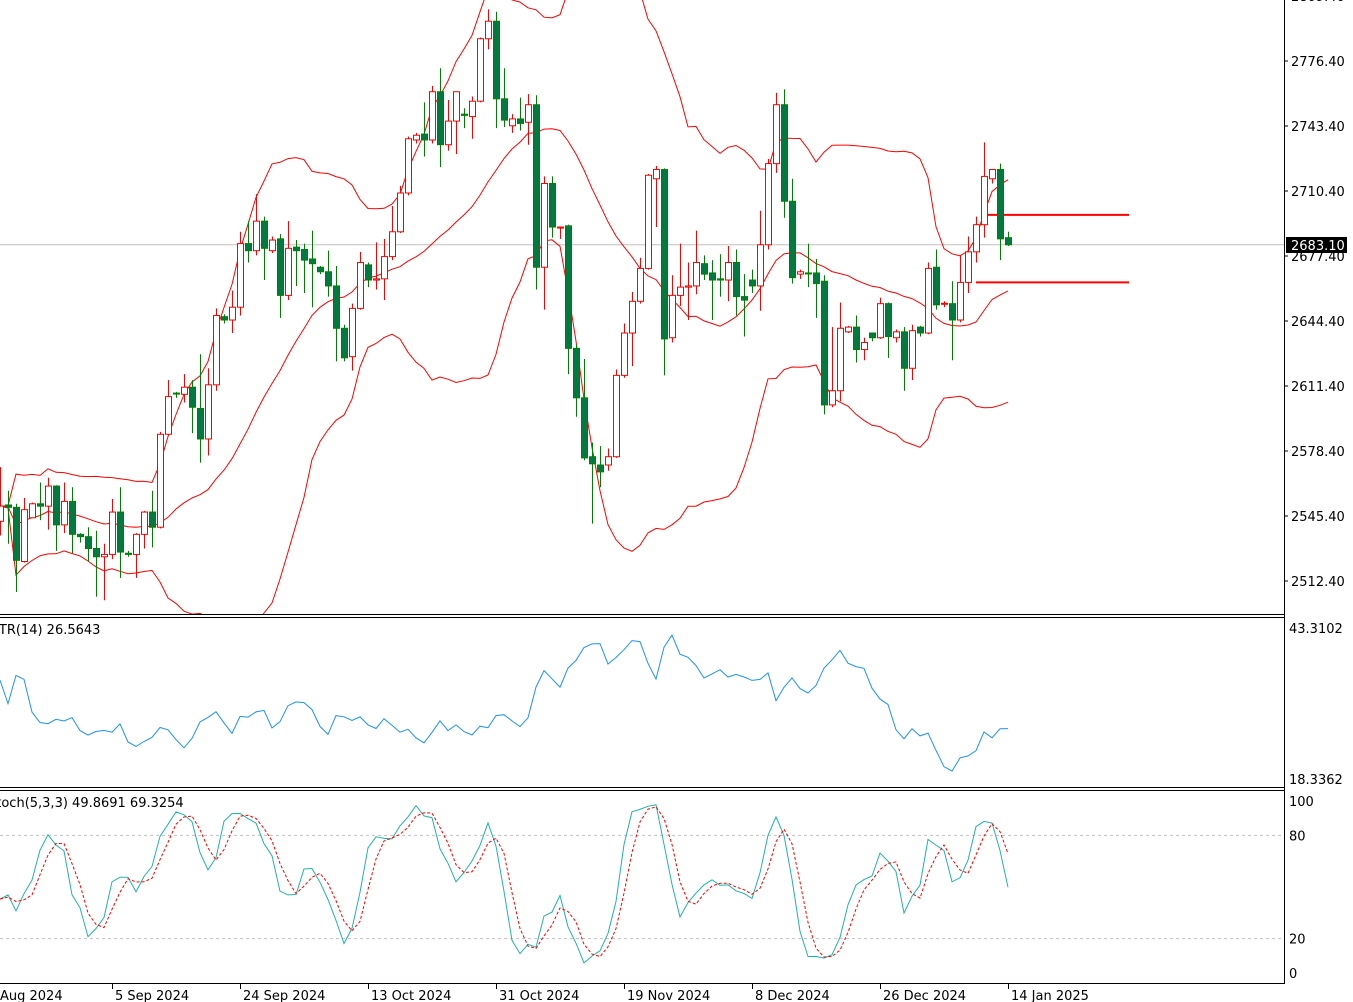 This screenshot has width=1353, height=1002. I want to click on date-label: 14 Jan 2025, so click(1050, 995).